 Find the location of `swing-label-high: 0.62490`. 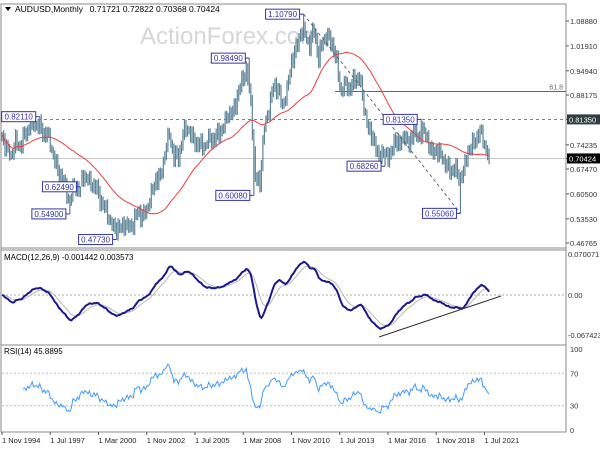

swing-label-high: 0.62490 is located at coordinates (59, 187).